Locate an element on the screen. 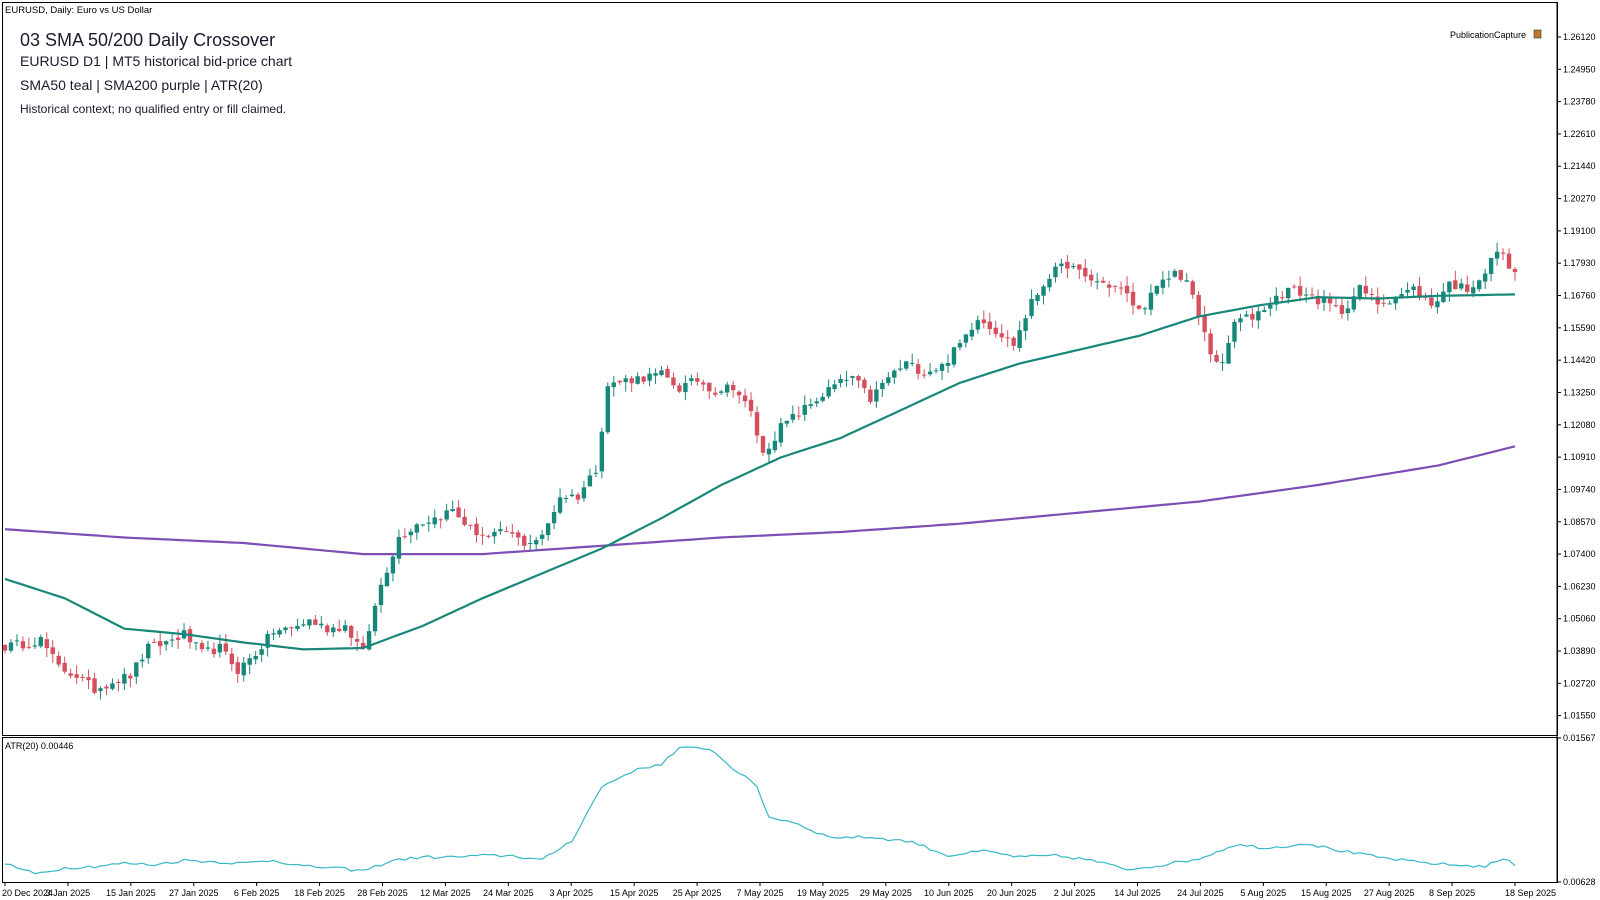 The image size is (1600, 900). time-axis-label: 8 Sep 2025 is located at coordinates (1452, 893).